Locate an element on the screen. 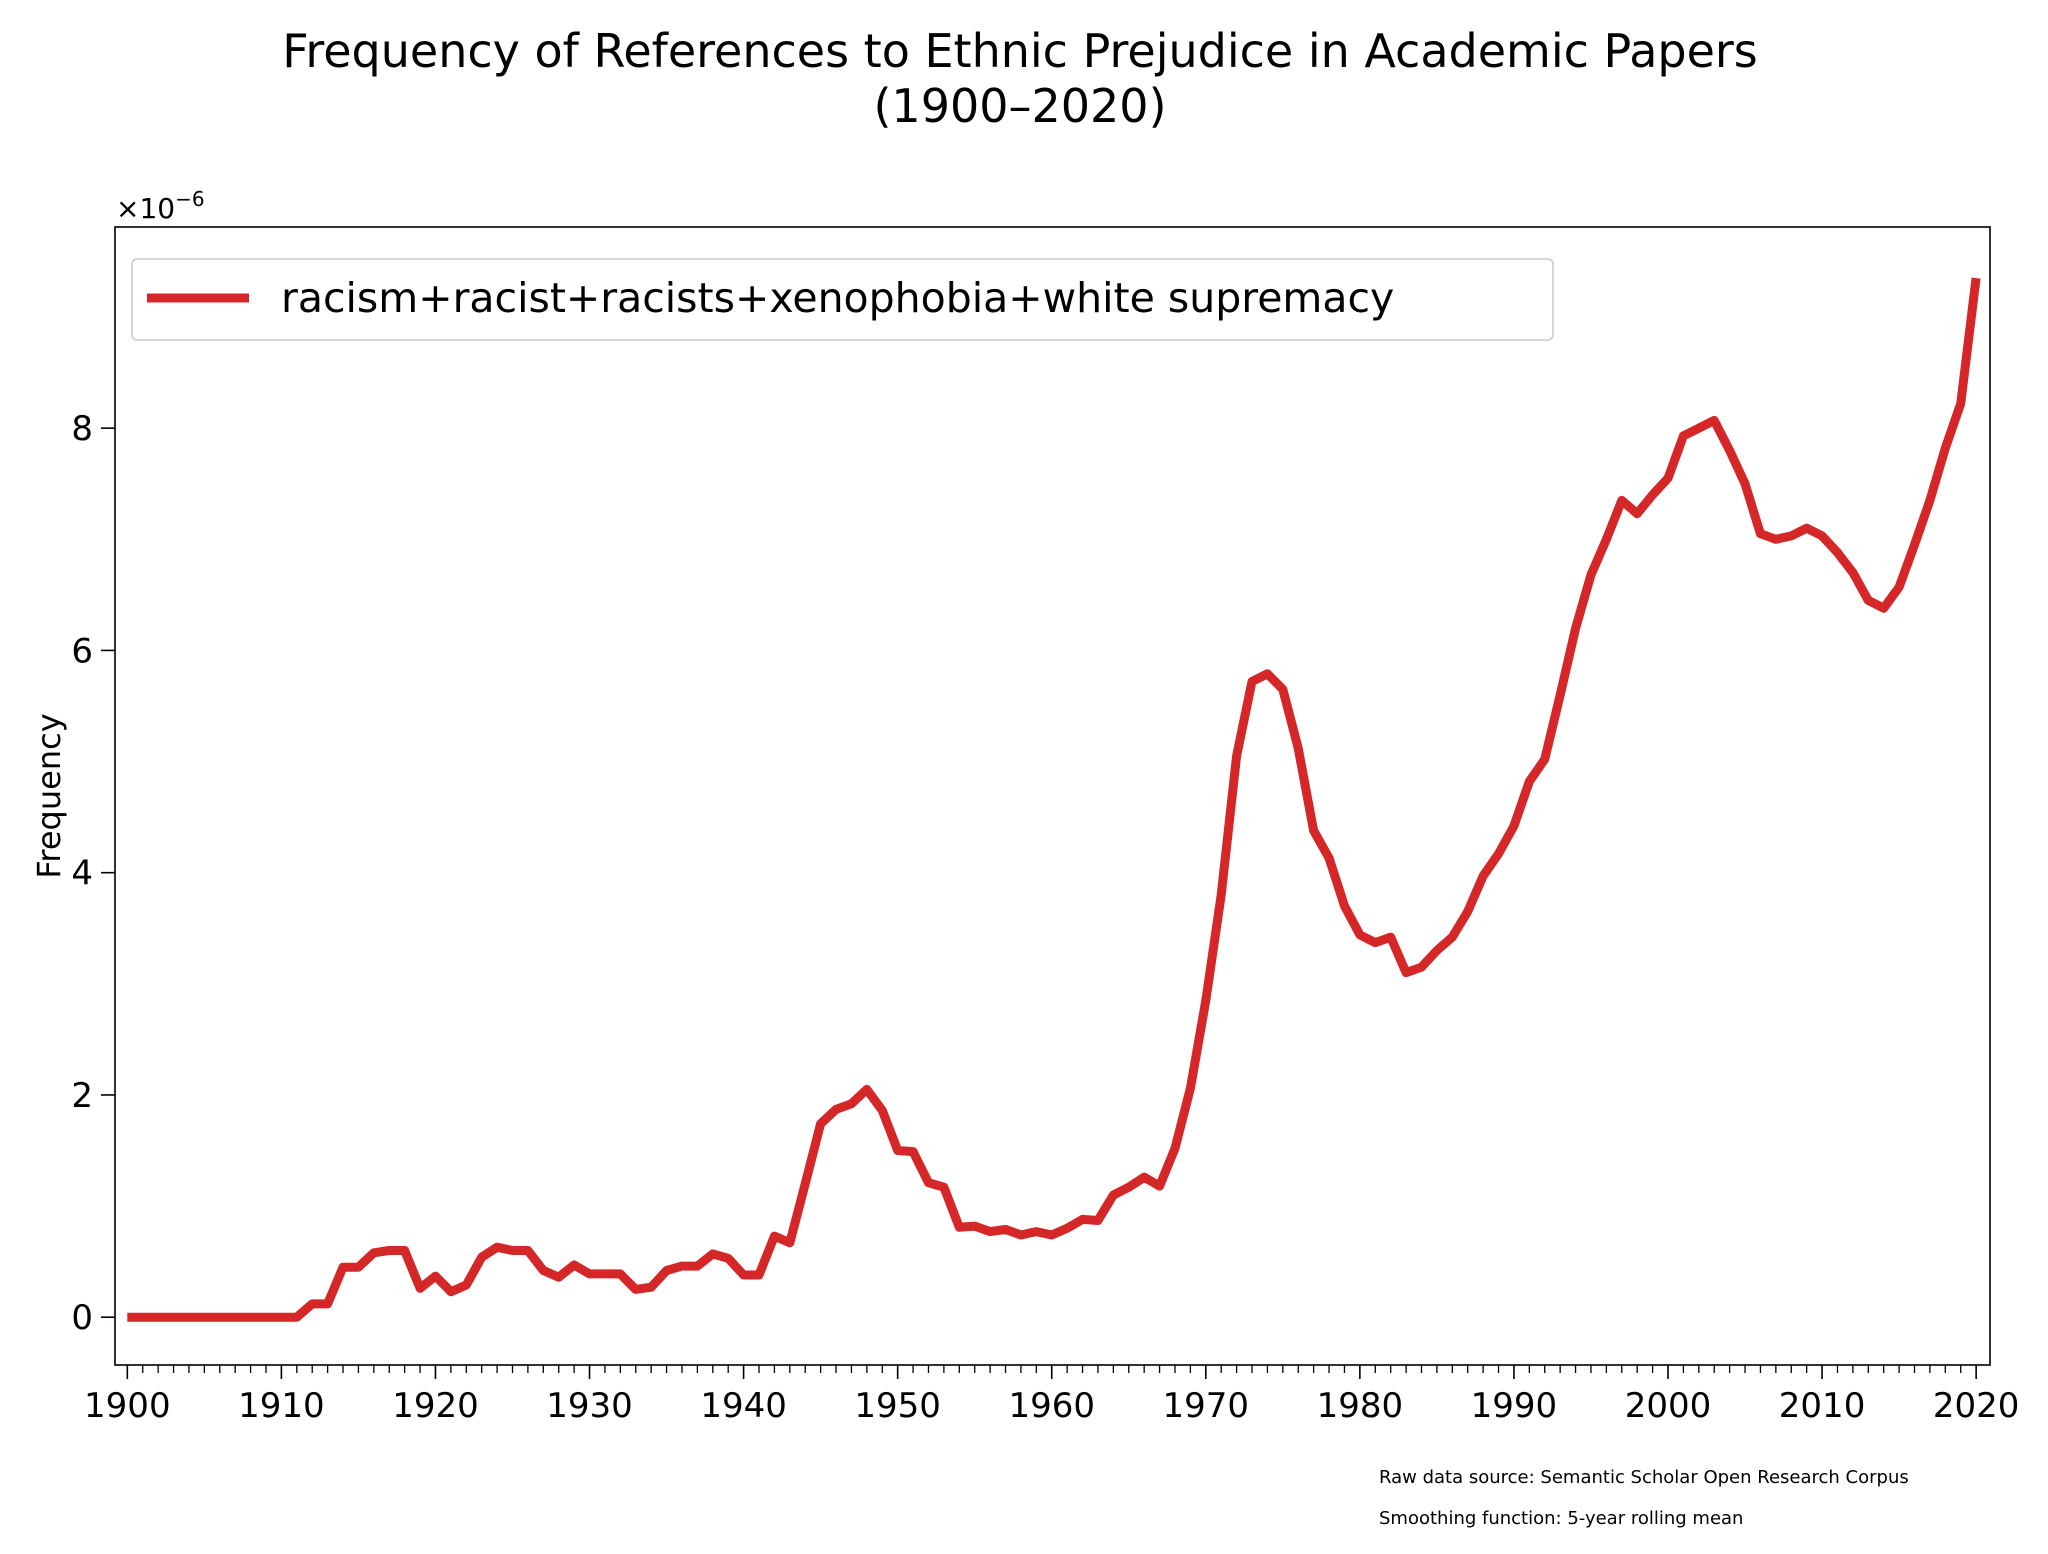 This screenshot has height=1554, width=2048. smoothing-note: Smoothing function: 5-year rolling mean is located at coordinates (1561, 1518).